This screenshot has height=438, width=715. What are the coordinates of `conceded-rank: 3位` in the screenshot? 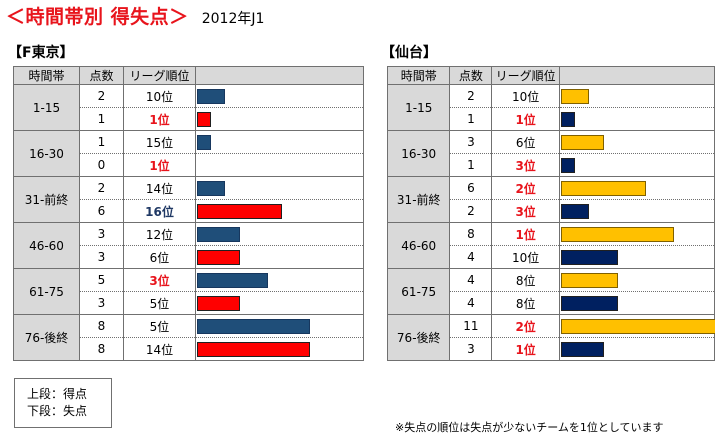 It's located at (525, 211).